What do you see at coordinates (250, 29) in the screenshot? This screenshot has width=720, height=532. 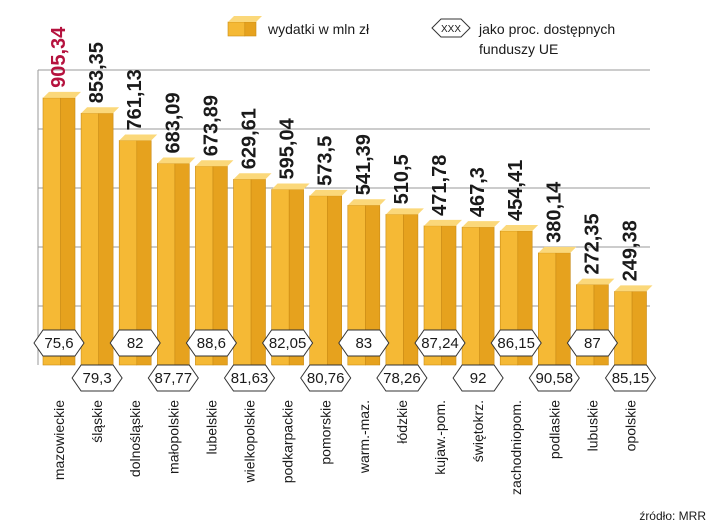 I see `legend-swatch-side` at bounding box center [250, 29].